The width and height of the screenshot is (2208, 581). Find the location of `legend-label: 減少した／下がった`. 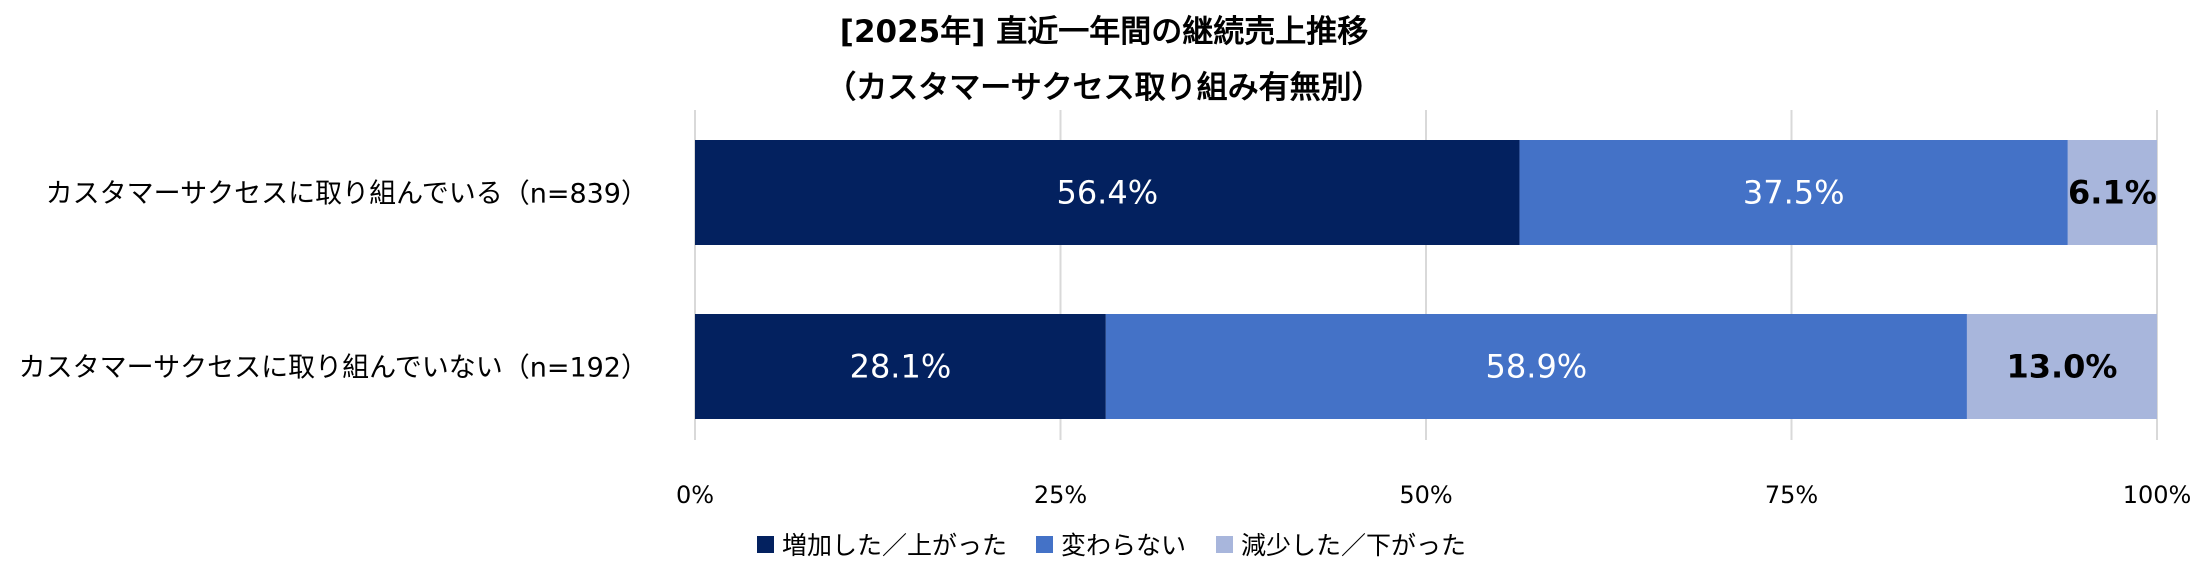

legend-label: 減少した／下がった is located at coordinates (1353, 545).